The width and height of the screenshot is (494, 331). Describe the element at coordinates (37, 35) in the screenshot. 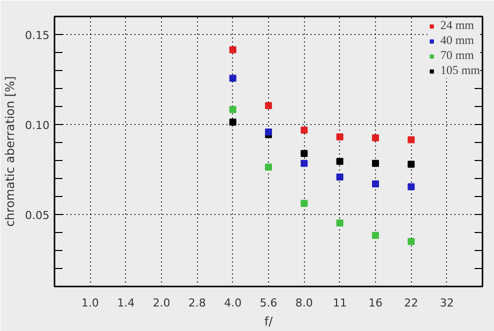

I see `y-tick-label: 0.15` at that location.